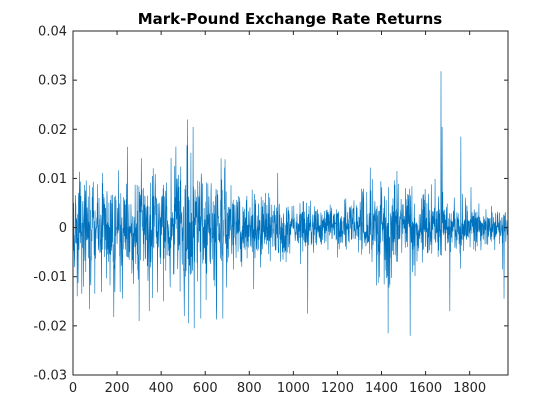 The width and height of the screenshot is (560, 420). What do you see at coordinates (293, 388) in the screenshot?
I see `x-tick-label: 1000` at bounding box center [293, 388].